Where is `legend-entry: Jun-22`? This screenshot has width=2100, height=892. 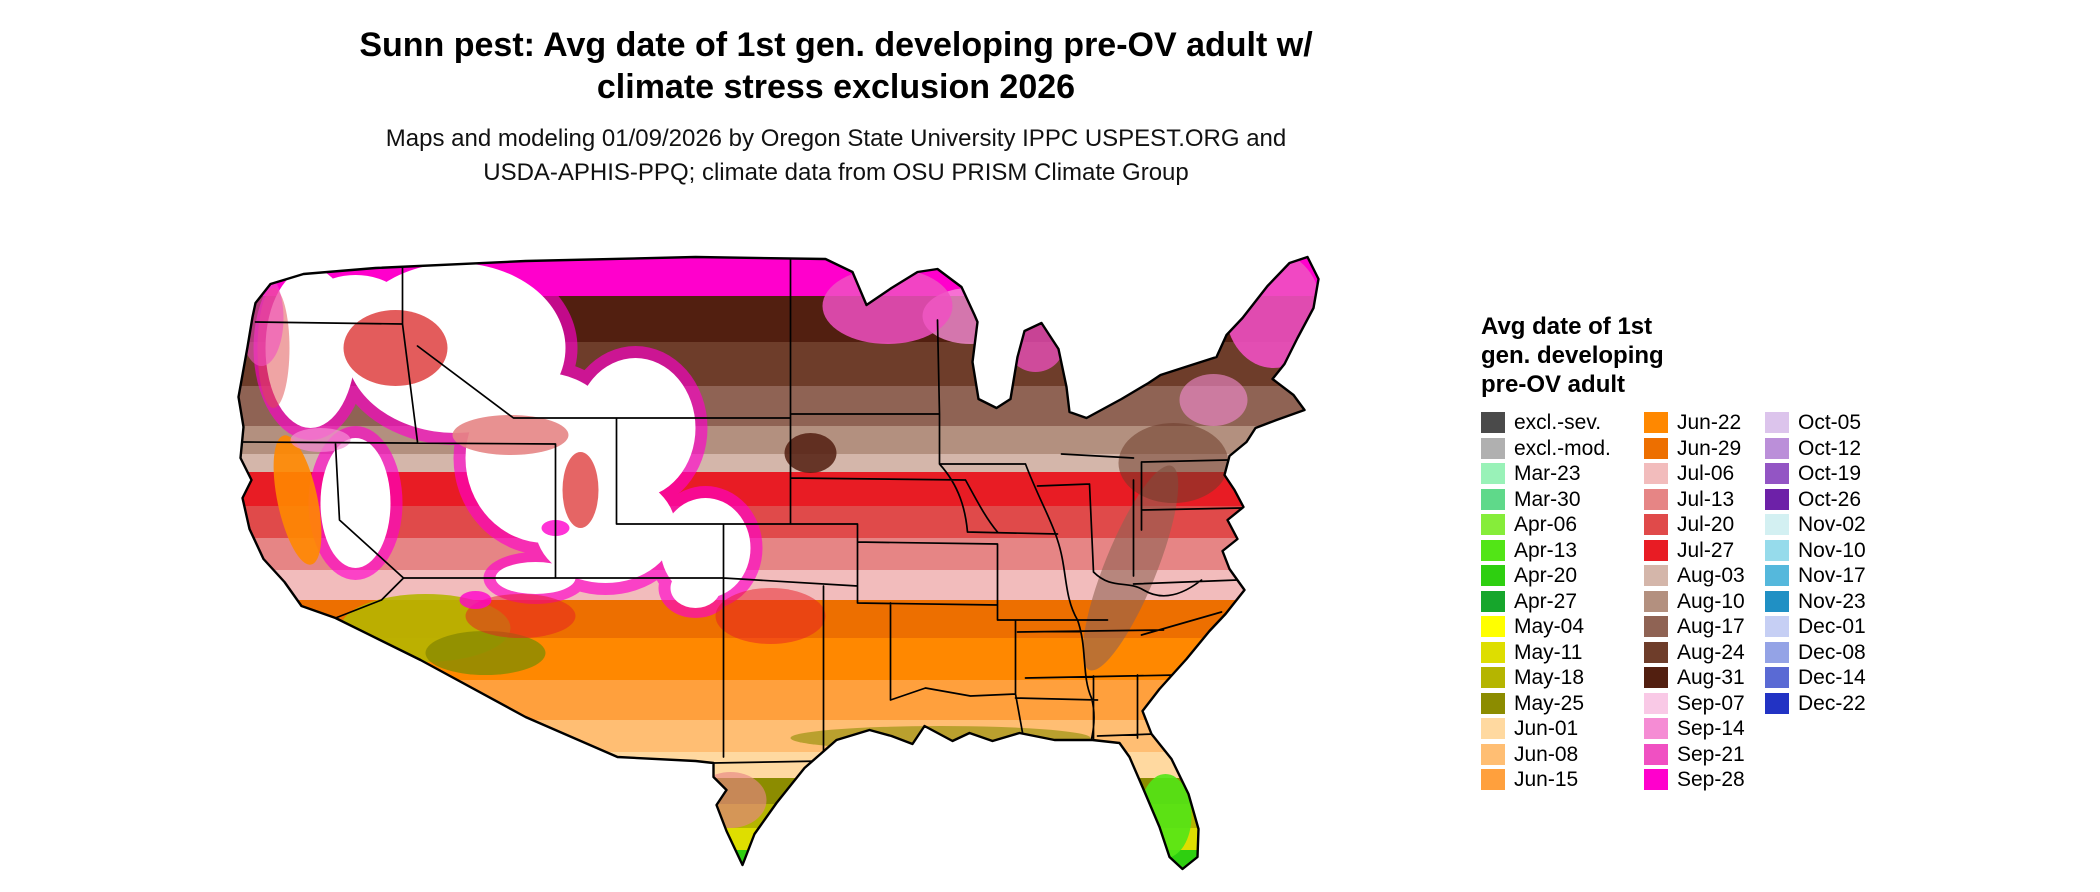
legend-entry: Jun-22 is located at coordinates (1704, 422).